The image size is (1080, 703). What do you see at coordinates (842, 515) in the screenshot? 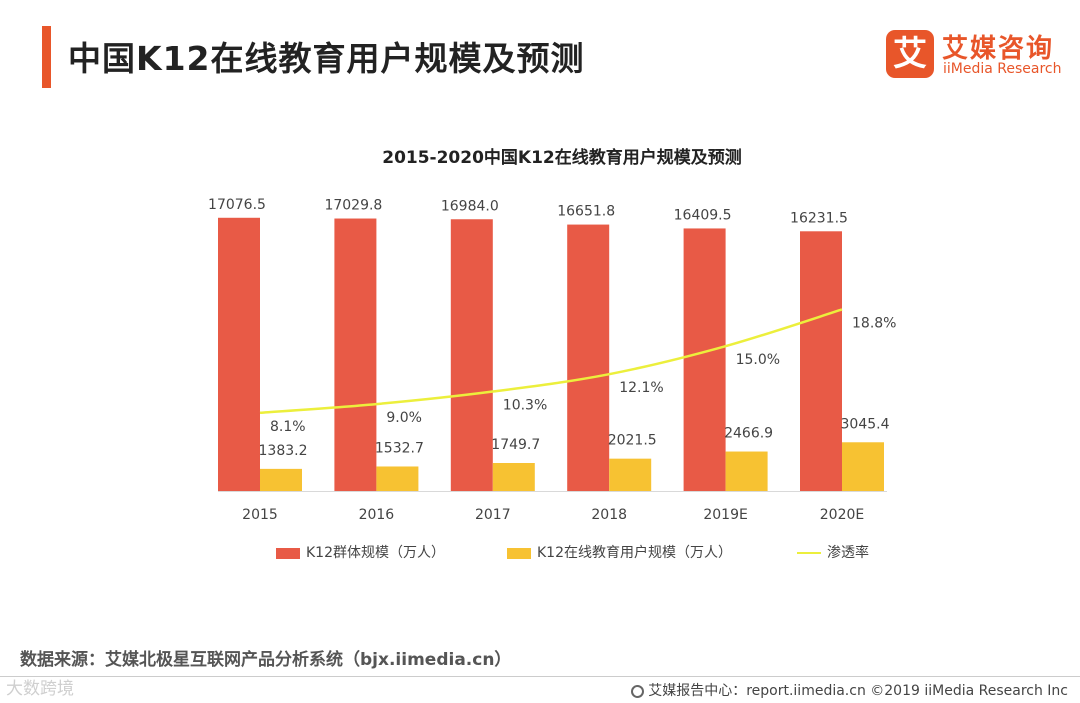
I see `x-tick-label: 2020E` at bounding box center [842, 515].